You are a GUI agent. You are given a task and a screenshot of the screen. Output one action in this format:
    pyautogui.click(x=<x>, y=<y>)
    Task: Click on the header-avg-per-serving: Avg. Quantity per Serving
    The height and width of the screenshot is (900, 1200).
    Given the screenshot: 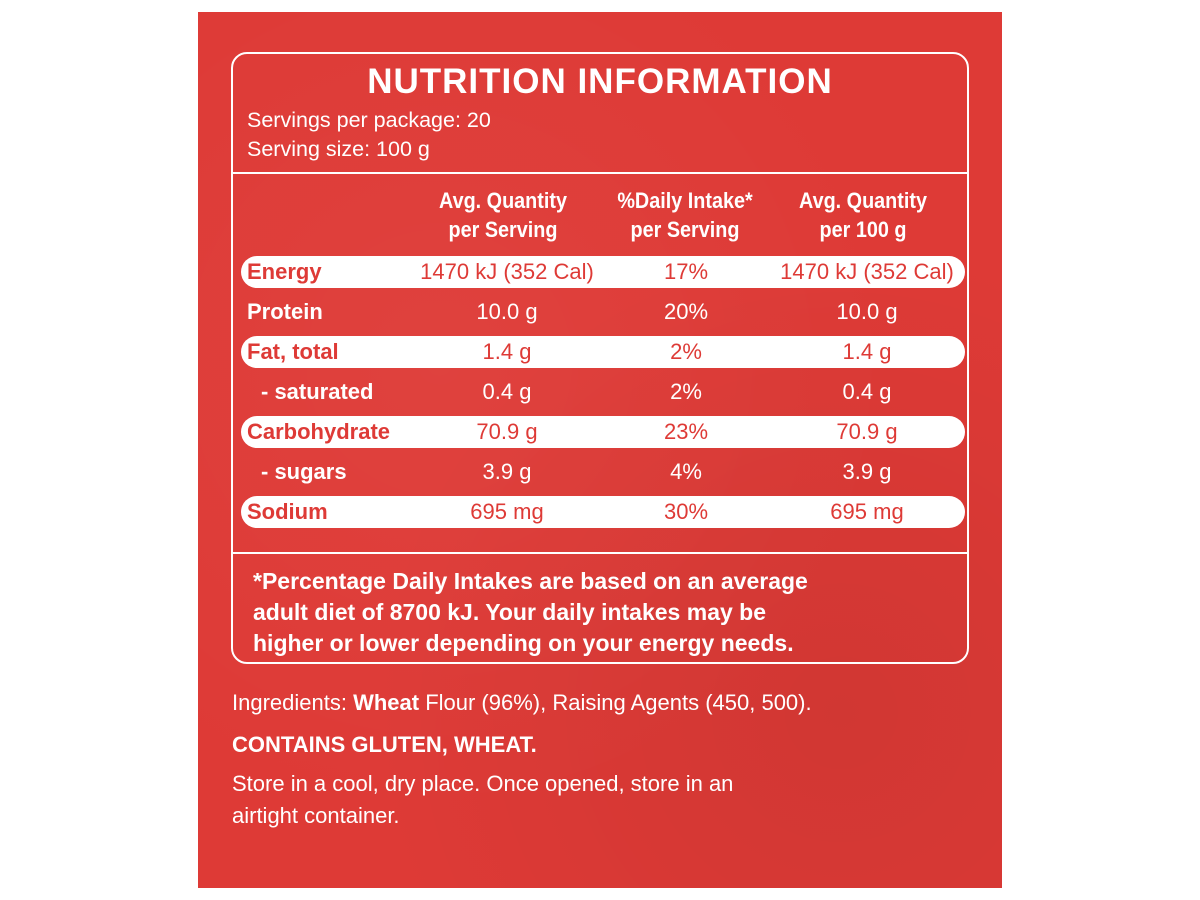 What is the action you would take?
    pyautogui.click(x=503, y=215)
    